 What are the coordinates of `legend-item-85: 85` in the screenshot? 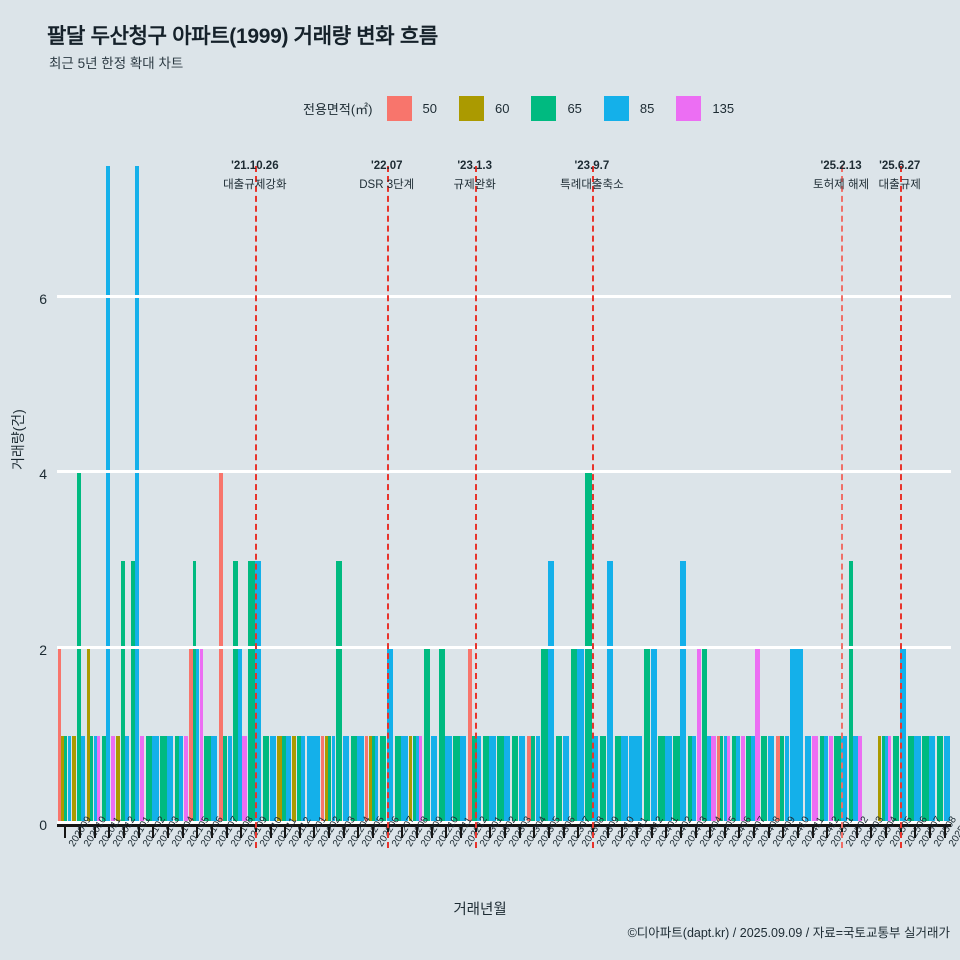 It's located at (639, 108).